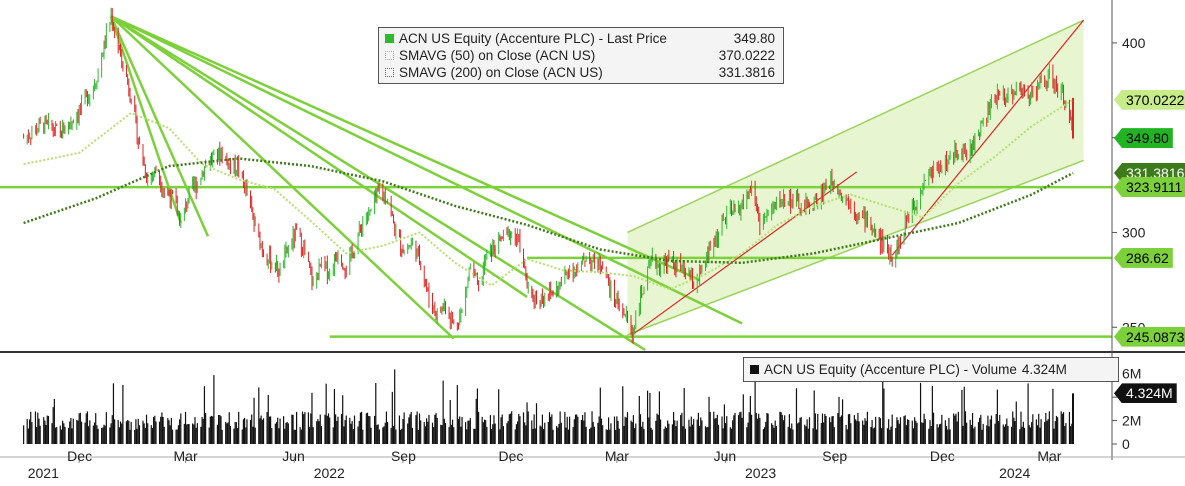  Describe the element at coordinates (1143, 138) in the screenshot. I see `value-tag: 349.80` at that location.